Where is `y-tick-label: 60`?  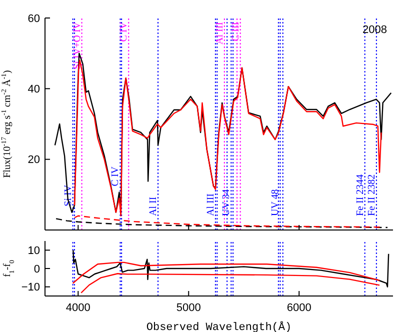
y-tick-label: 60 is located at coordinates (34, 18).